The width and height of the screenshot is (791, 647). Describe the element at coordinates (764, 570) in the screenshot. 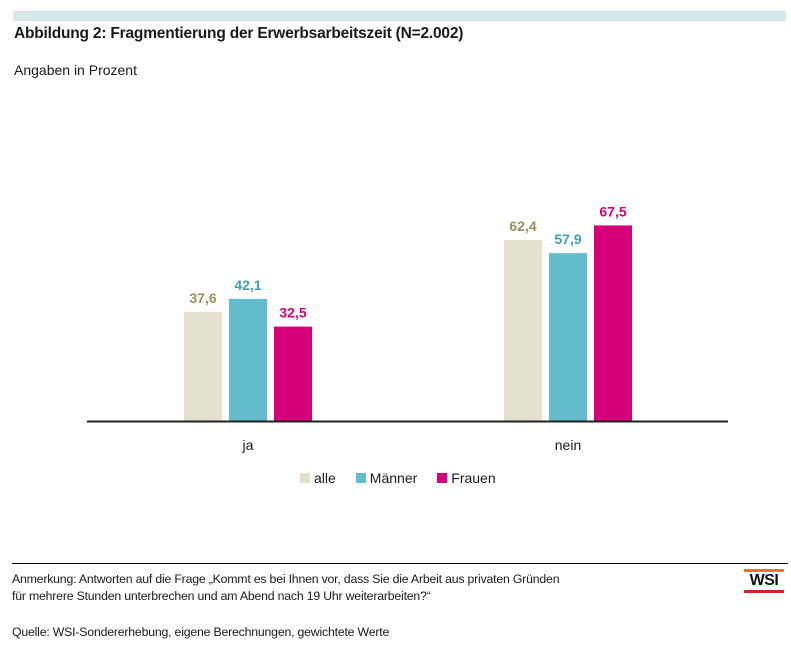

I see `logo-orange-bar` at that location.